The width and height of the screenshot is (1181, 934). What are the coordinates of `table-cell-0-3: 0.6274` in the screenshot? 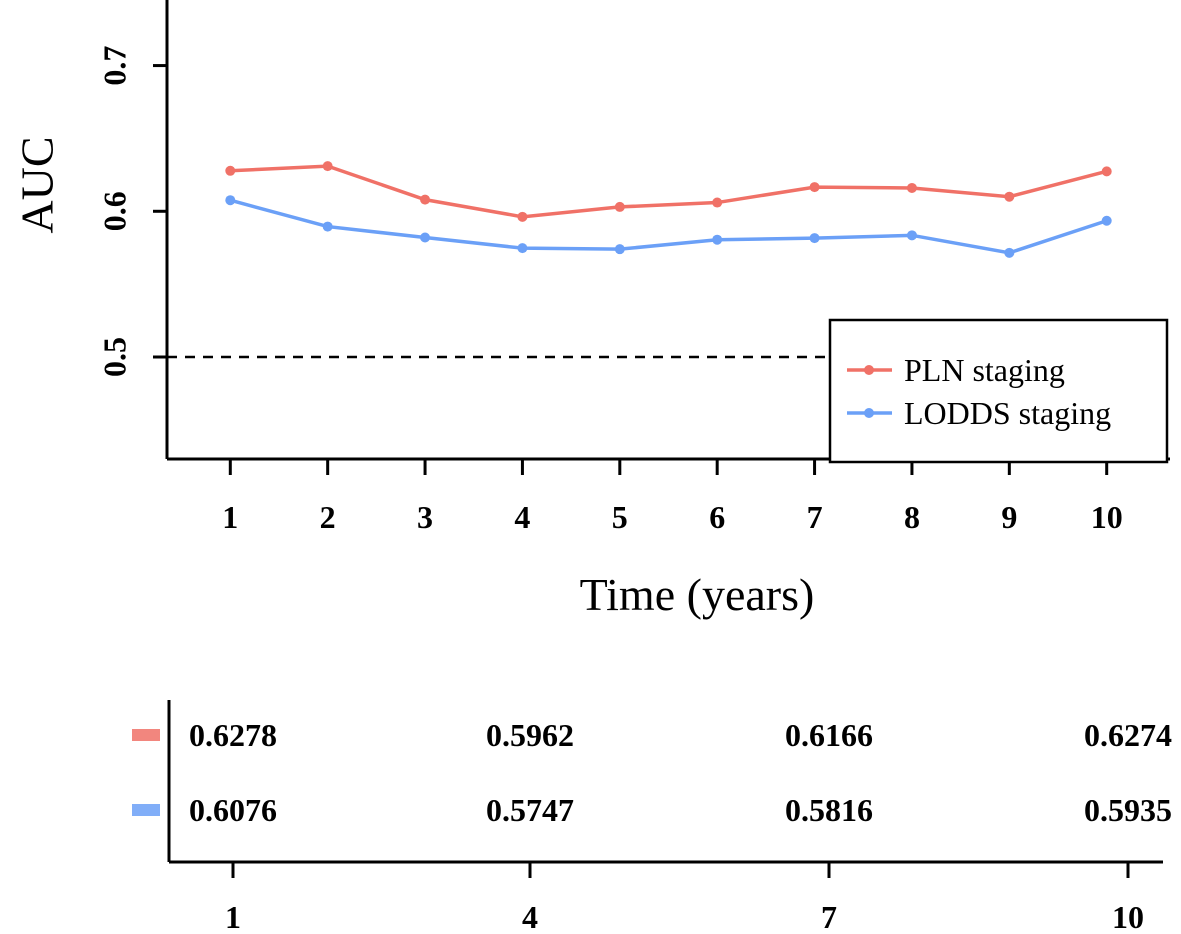 It's located at (1128, 735).